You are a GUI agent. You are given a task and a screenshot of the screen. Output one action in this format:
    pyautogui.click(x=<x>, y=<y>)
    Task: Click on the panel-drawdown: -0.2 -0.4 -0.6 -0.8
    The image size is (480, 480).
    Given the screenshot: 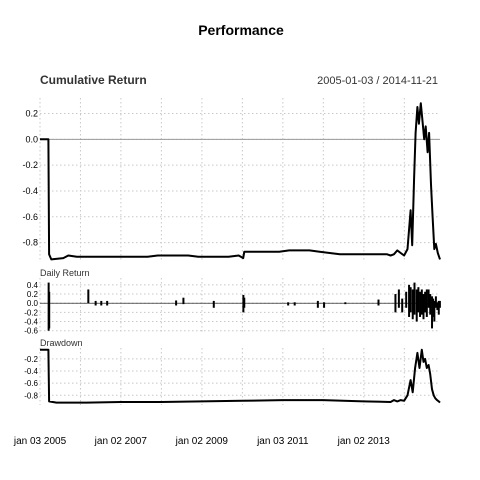 What is the action you would take?
    pyautogui.click(x=232, y=376)
    